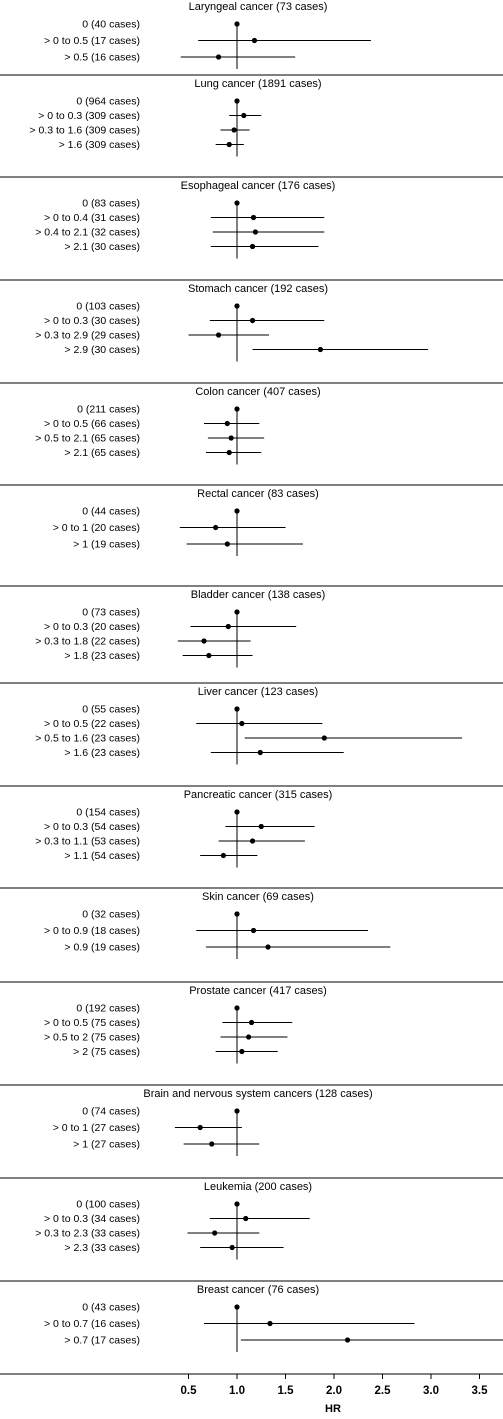 This screenshot has height=1419, width=503. I want to click on panel-title: Stomach cancer (192 cases), so click(258, 289).